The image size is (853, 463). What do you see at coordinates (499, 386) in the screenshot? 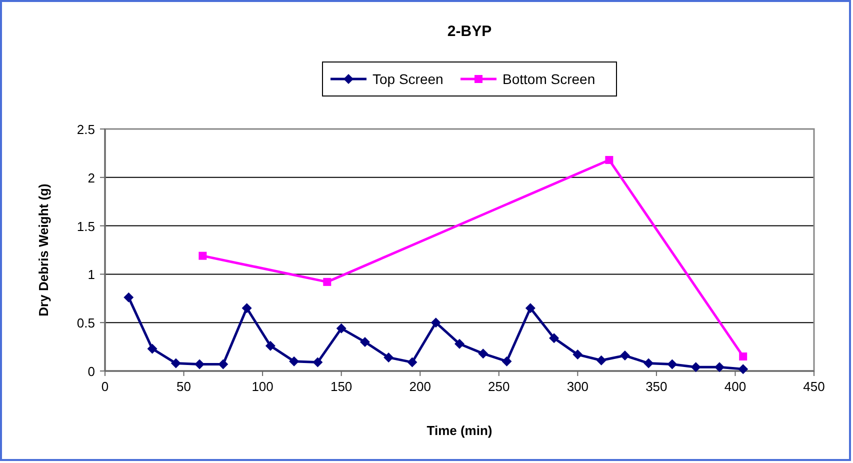
I see `x-tick-label: 250` at bounding box center [499, 386].